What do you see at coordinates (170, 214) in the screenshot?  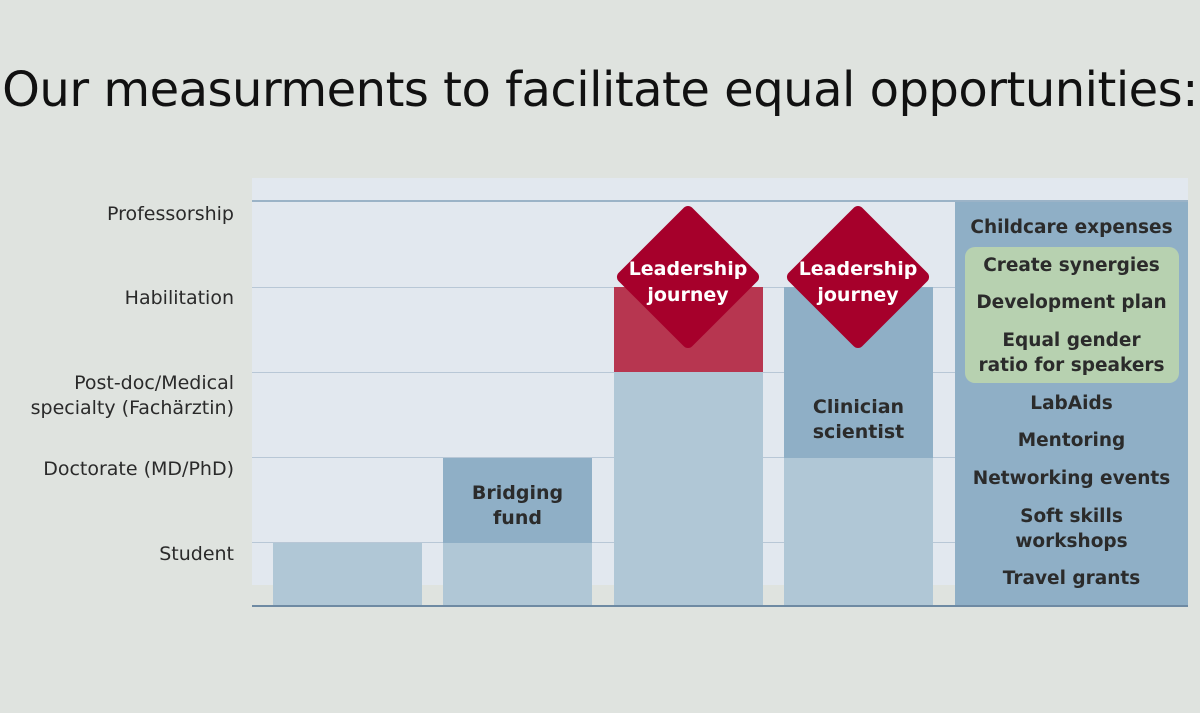 I see `level-professorship: Professorship` at bounding box center [170, 214].